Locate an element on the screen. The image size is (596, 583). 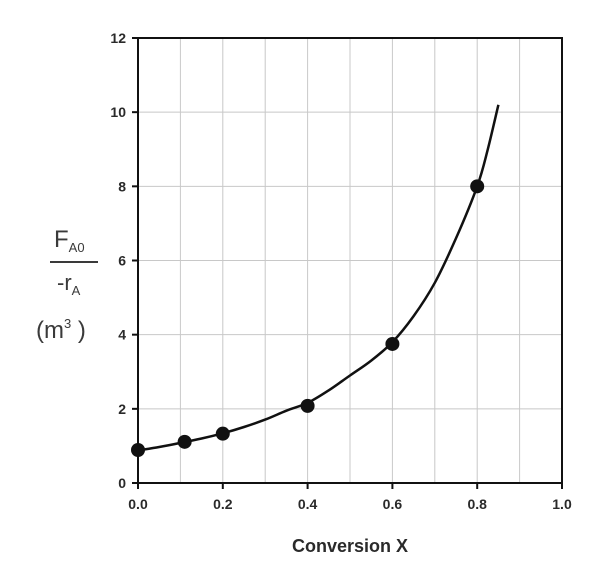
x-tick-label: 0.4 is located at coordinates (308, 504).